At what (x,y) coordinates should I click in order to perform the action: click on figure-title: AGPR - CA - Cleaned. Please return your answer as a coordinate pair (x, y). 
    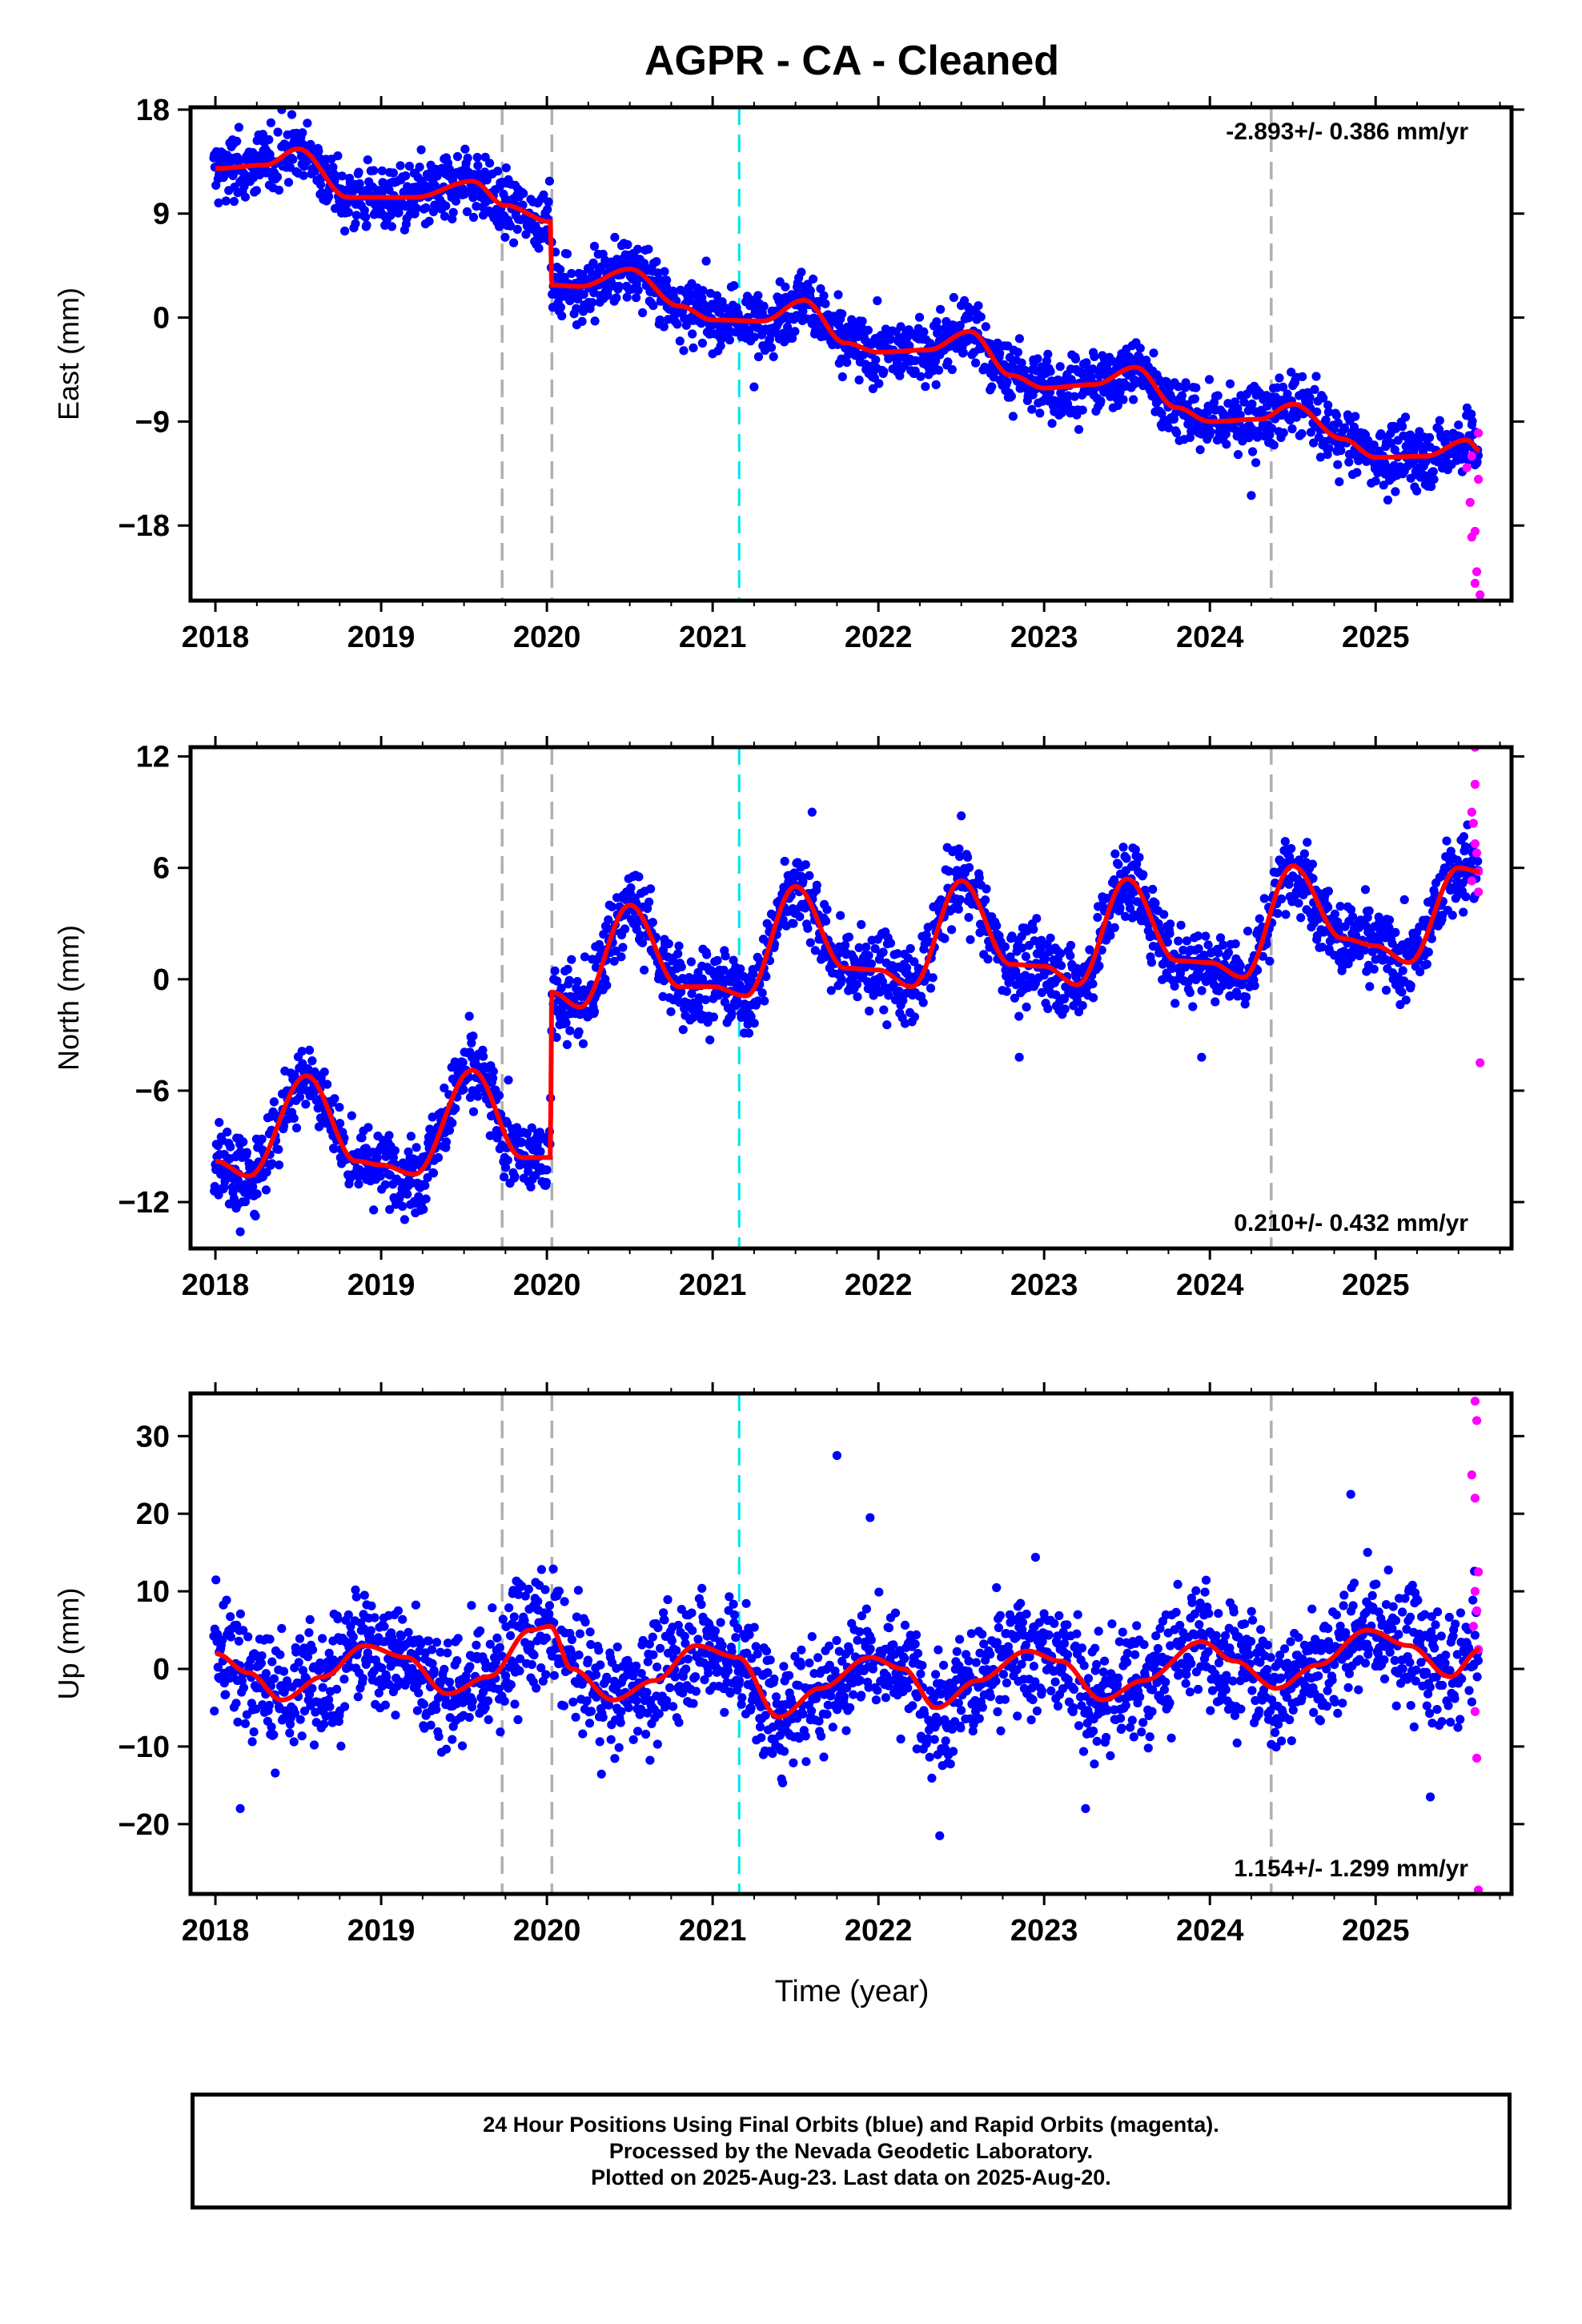
    Looking at the image, I should click on (851, 61).